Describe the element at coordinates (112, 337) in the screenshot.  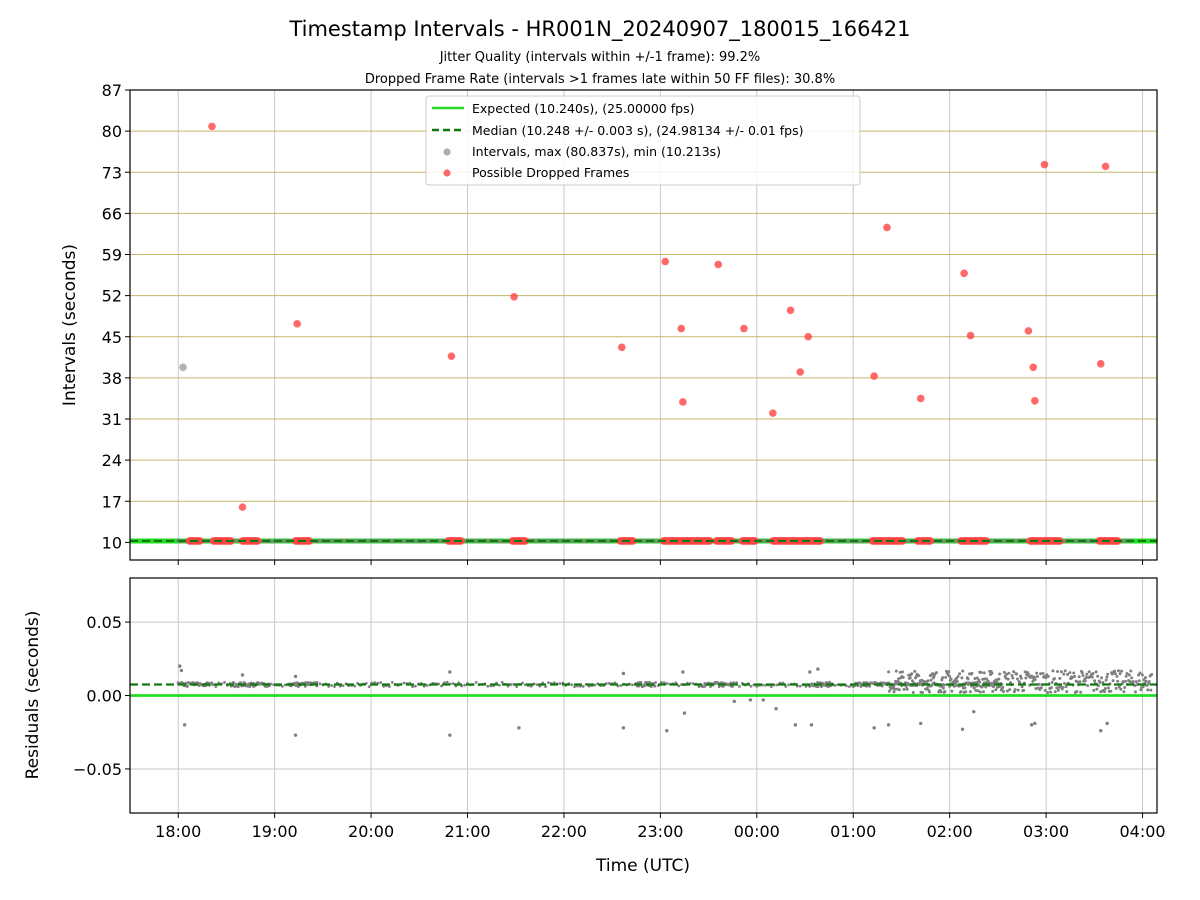
I see `top-y-tick-label: 45` at that location.